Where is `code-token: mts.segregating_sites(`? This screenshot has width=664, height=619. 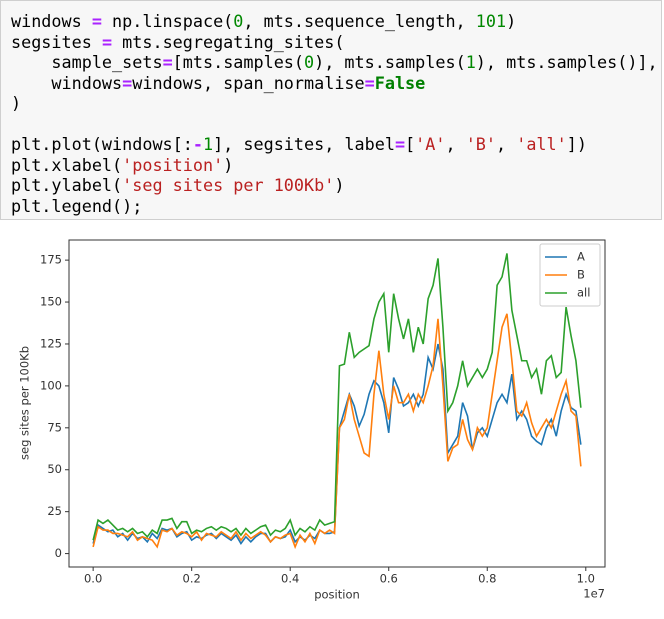
code-token: mts.segregating_sites( is located at coordinates (228, 41).